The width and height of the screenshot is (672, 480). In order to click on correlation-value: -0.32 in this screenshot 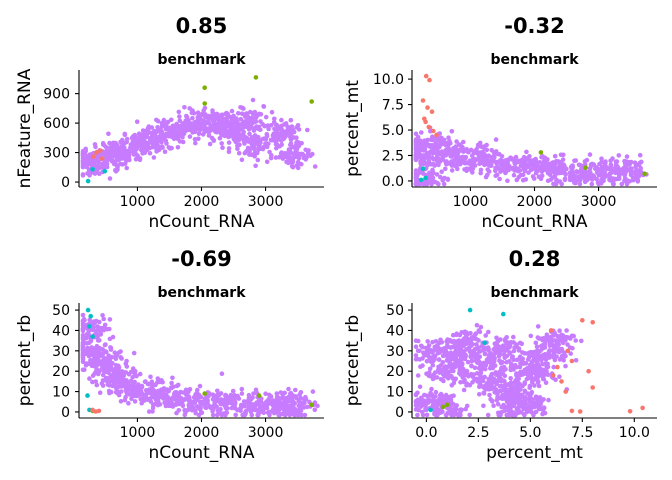, I will do `click(534, 26)`.